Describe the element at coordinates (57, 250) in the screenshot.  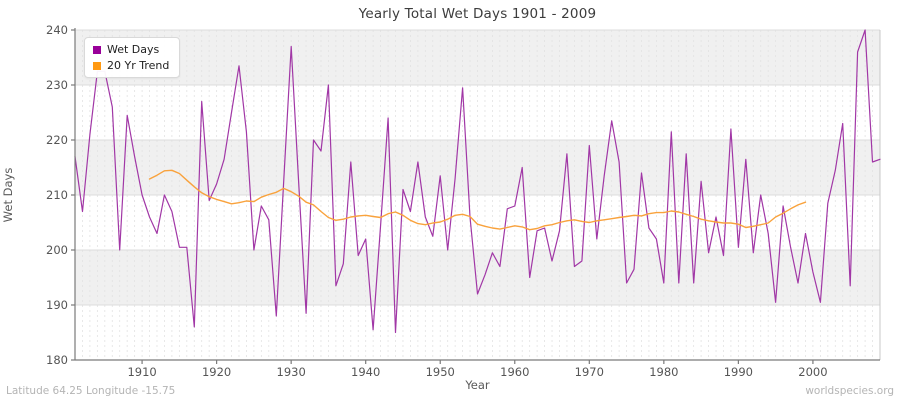
I see `y-tick-label: 200` at that location.